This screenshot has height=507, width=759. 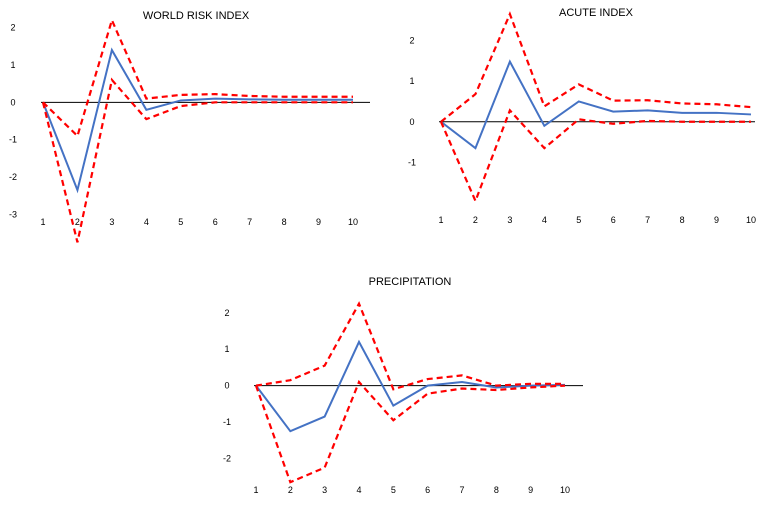 I want to click on panel-title: ACUTE INDEX, so click(x=596, y=13).